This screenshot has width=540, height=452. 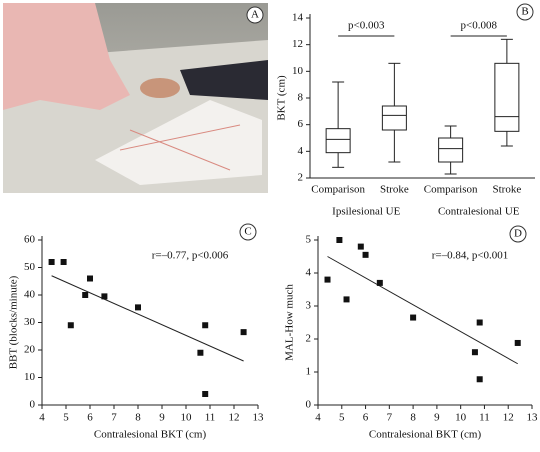 What do you see at coordinates (301, 98) in the screenshot?
I see `y-tick-label: 8` at bounding box center [301, 98].